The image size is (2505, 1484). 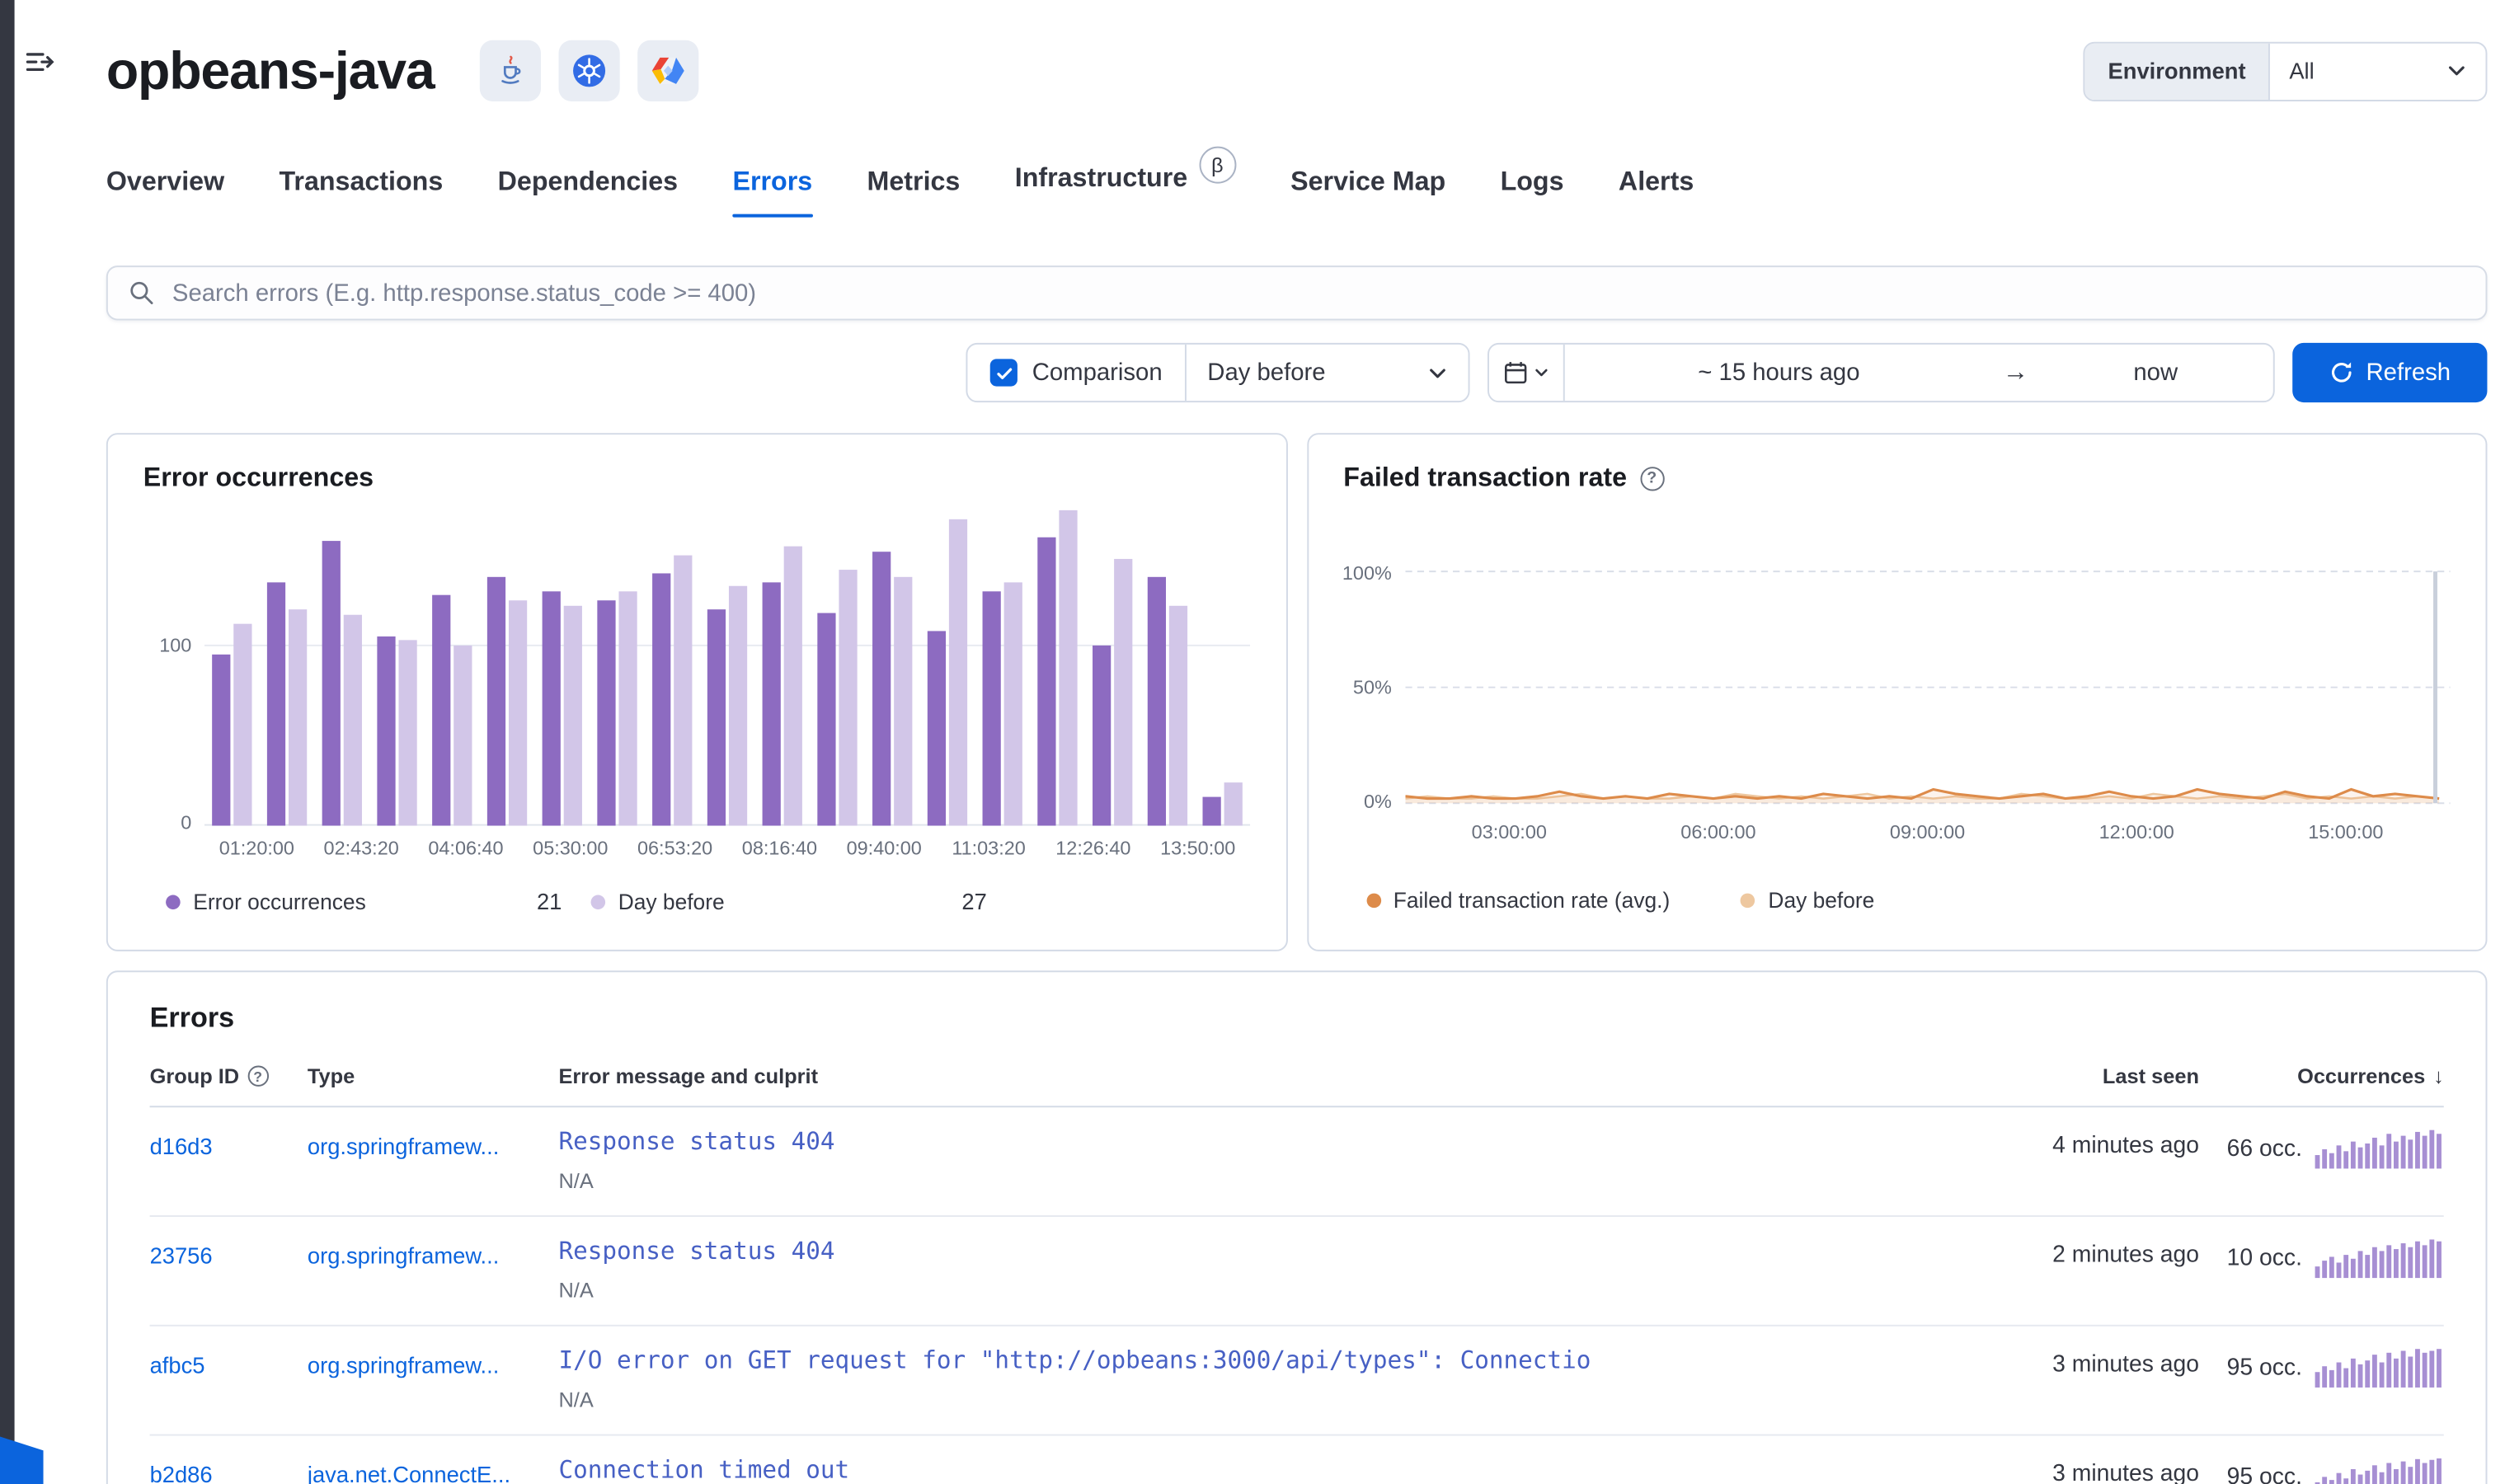 What do you see at coordinates (1656, 182) in the screenshot?
I see `tab-alerts: Alerts` at bounding box center [1656, 182].